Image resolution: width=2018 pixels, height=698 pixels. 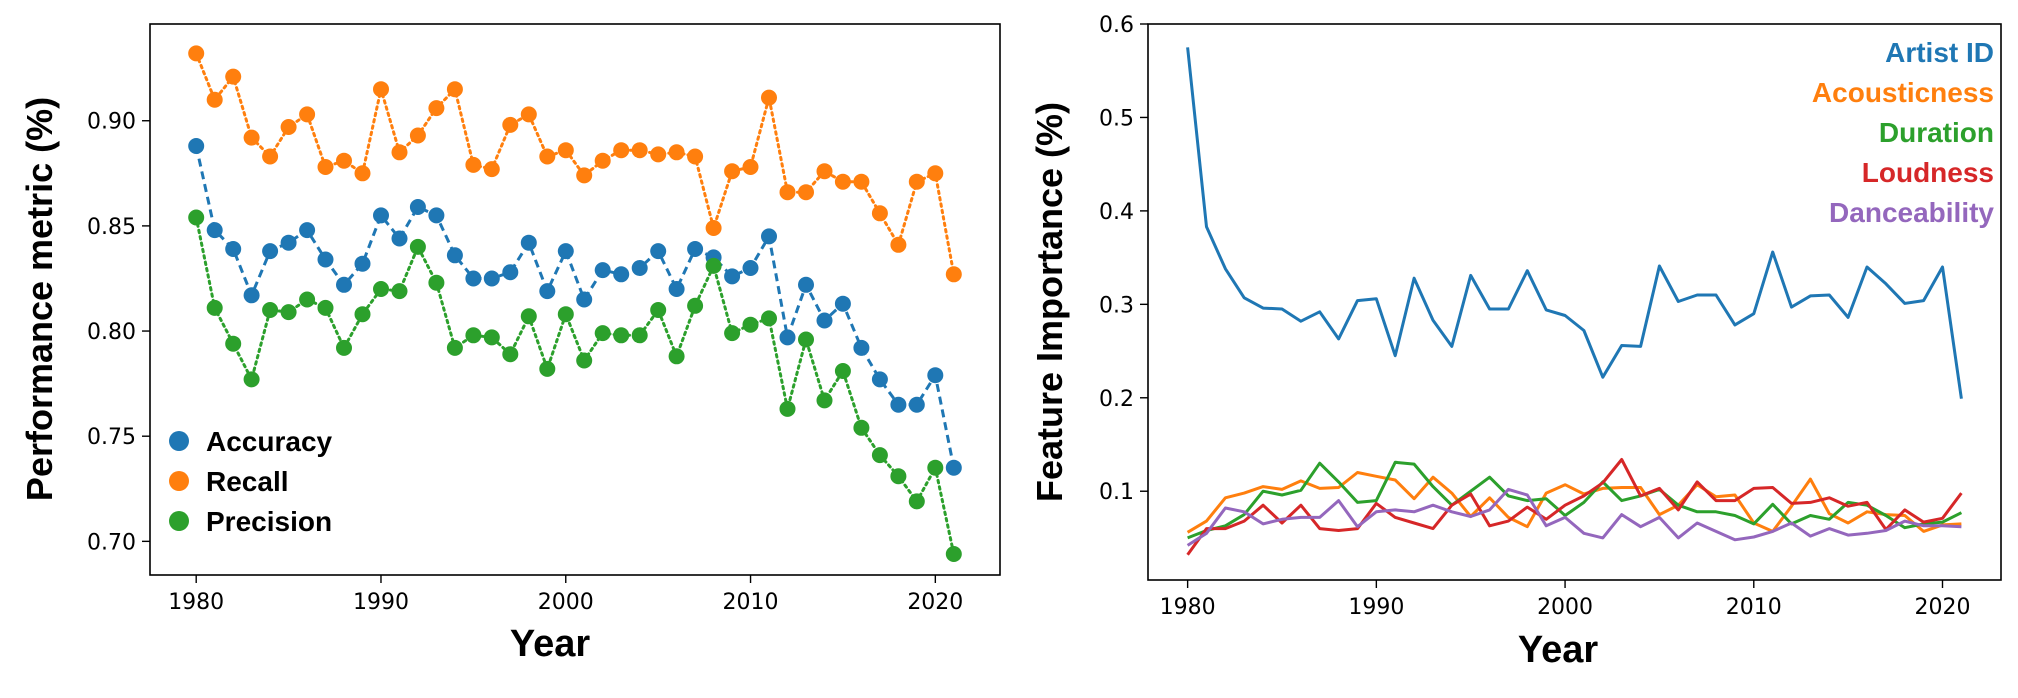 I want to click on right-legend-artist-id-label: Artist ID, so click(x=1939, y=52).